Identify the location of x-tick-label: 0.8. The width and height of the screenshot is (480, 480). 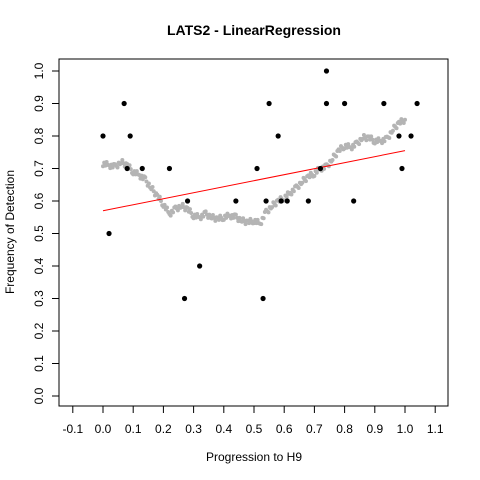
(344, 429).